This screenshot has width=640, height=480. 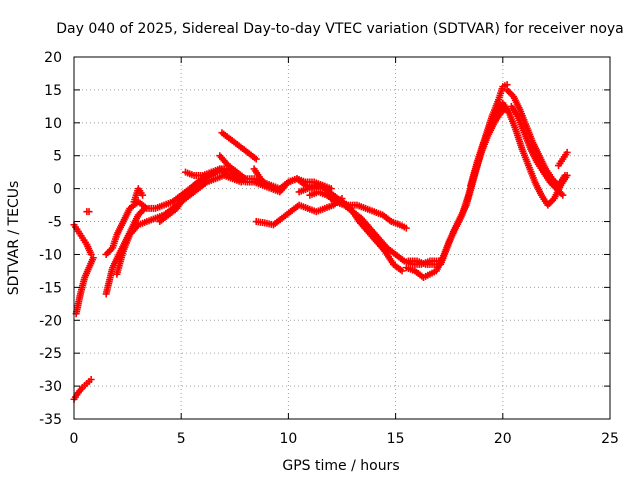 I want to click on x-axis-label: GPS time / hours, so click(x=340, y=466).